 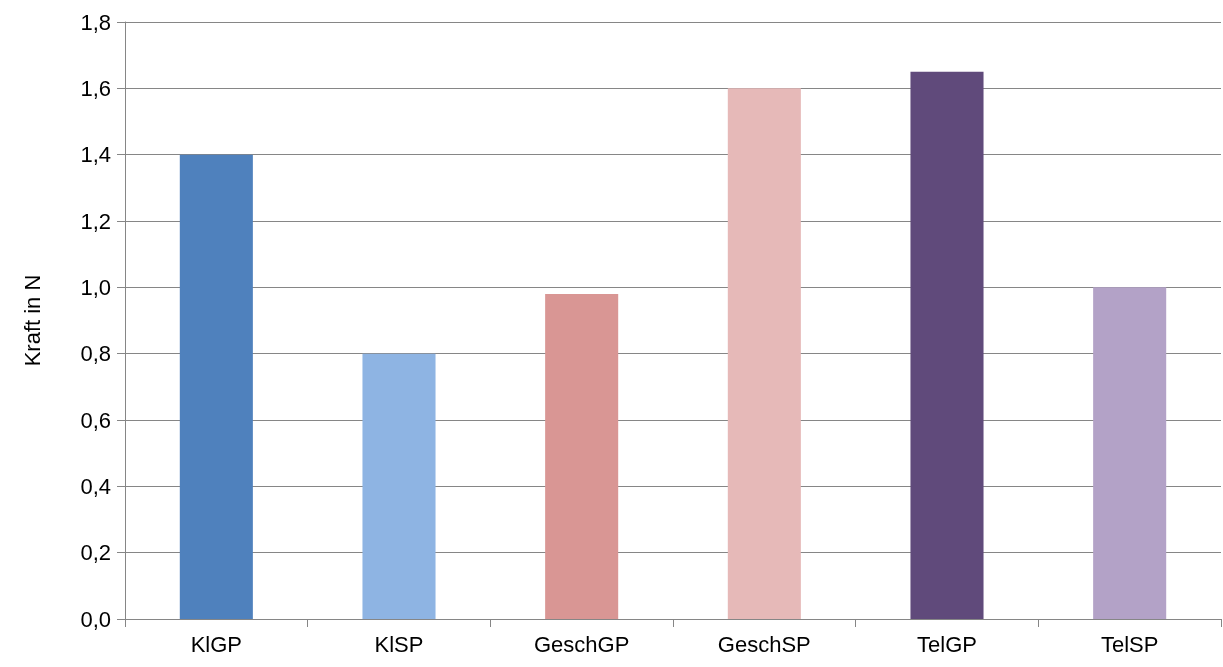 What do you see at coordinates (95, 553) in the screenshot?
I see `y-tick-label: 0,2` at bounding box center [95, 553].